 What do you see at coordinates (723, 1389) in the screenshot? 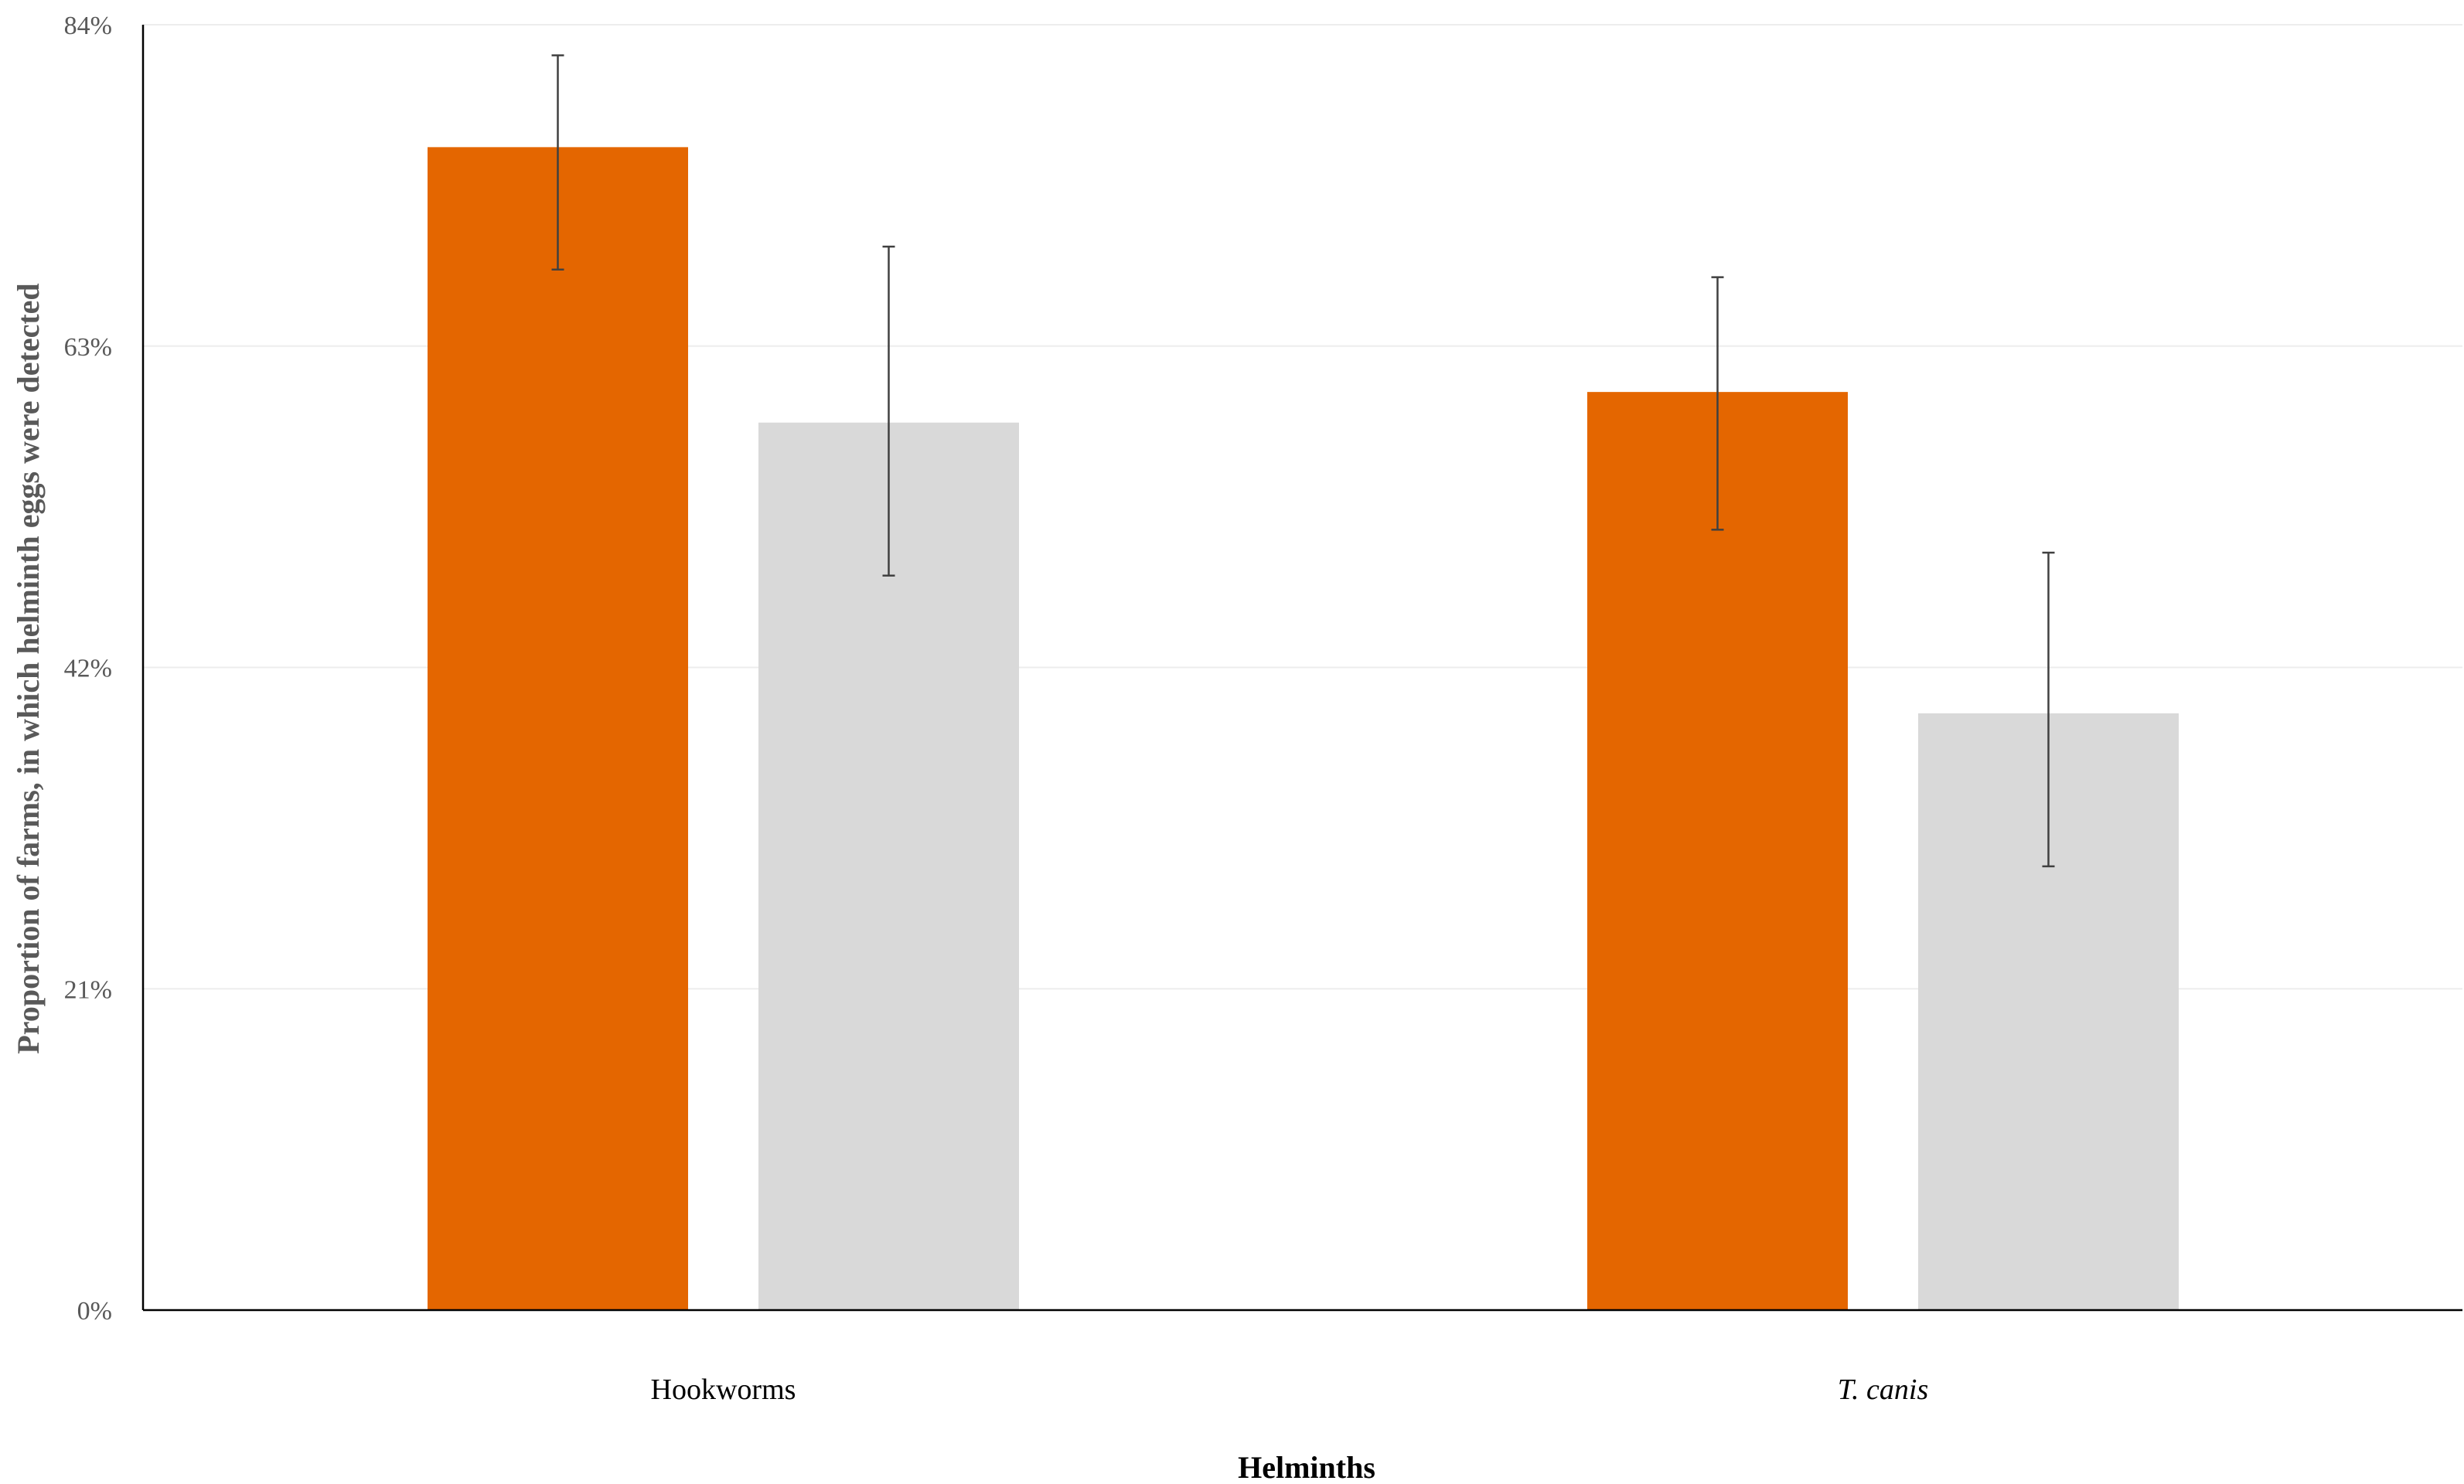
I see `x-category-label: Hookworms` at bounding box center [723, 1389].